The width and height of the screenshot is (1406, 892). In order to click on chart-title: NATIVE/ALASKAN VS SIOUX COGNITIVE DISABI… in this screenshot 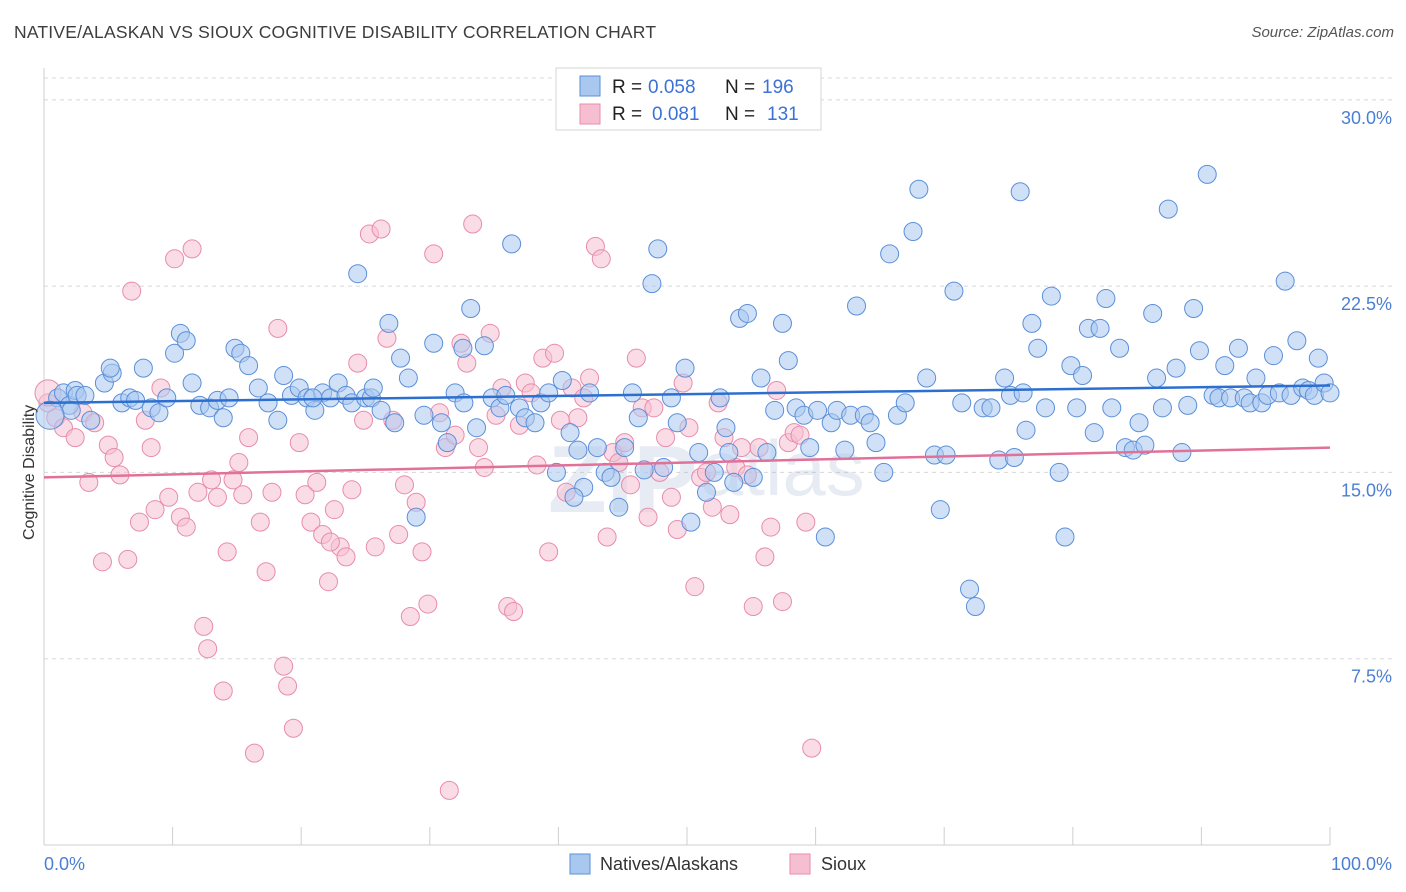, I will do `click(335, 32)`.